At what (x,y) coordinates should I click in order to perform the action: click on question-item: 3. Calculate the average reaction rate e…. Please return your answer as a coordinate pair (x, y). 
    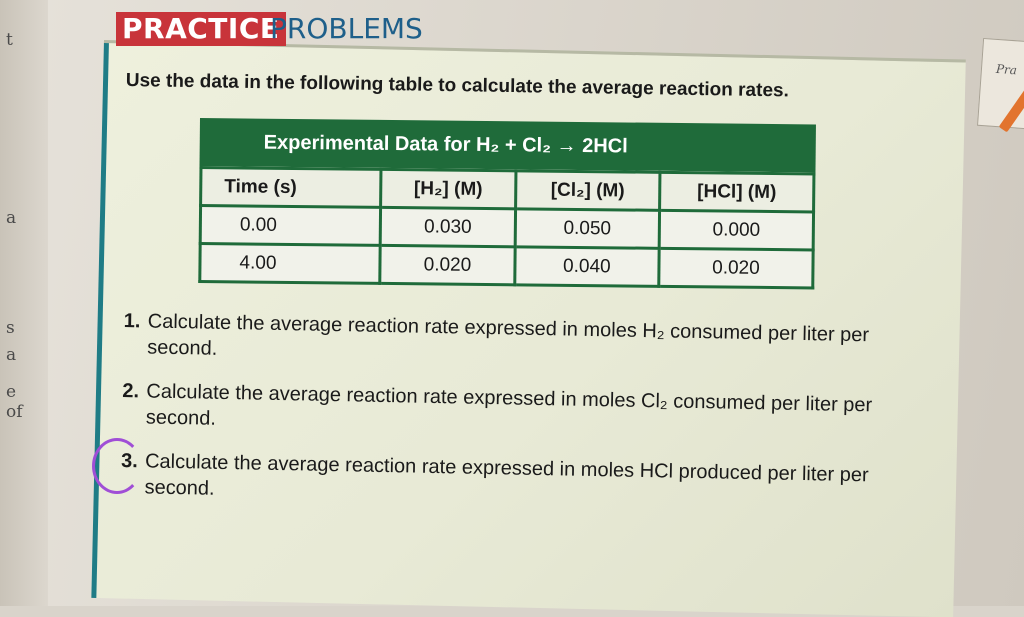
    Looking at the image, I should click on (515, 481).